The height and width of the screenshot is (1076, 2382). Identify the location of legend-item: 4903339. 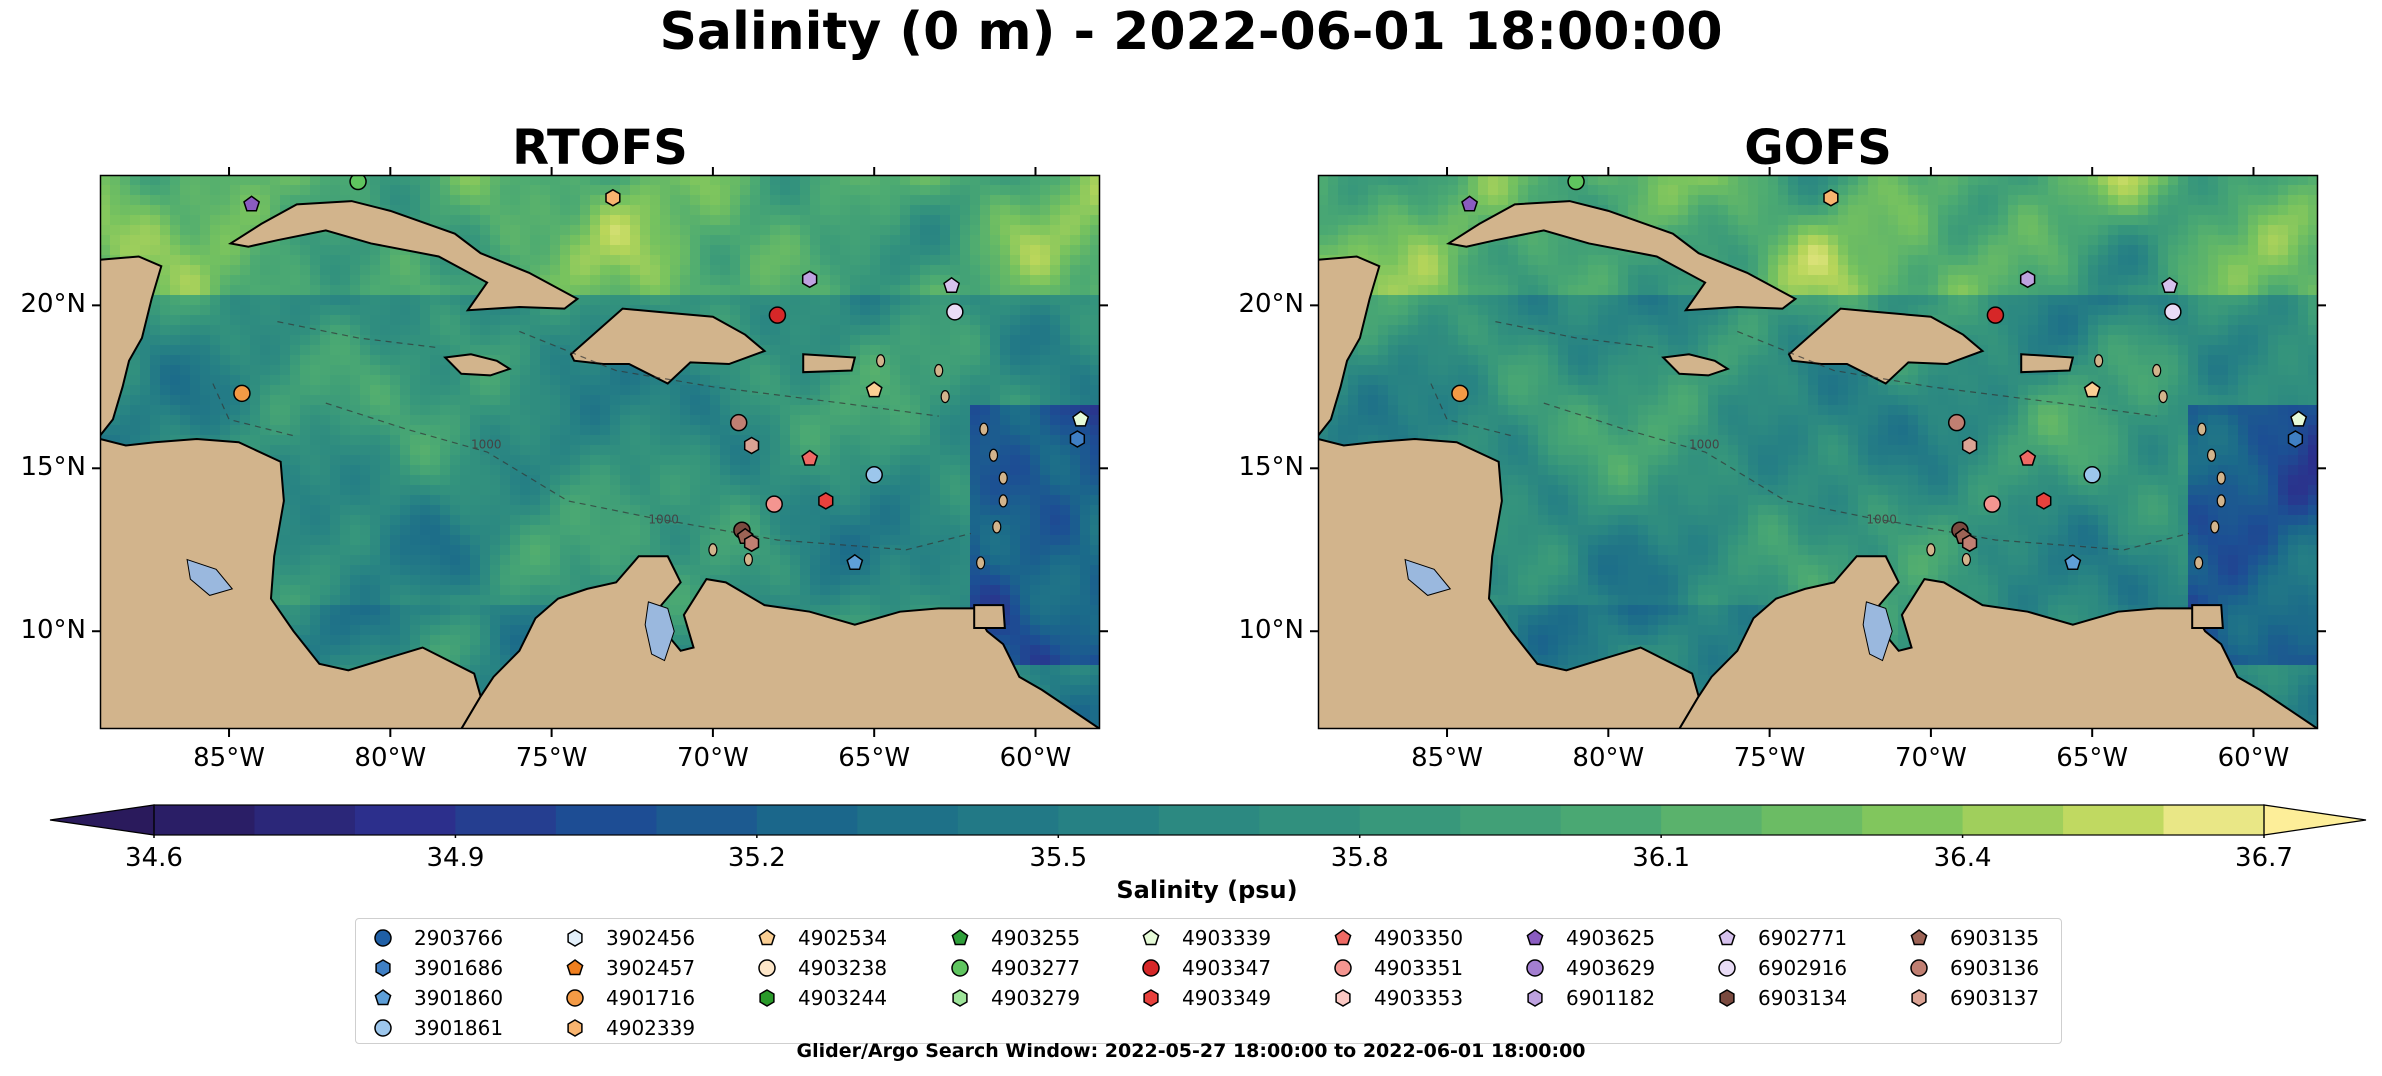
(1205, 938).